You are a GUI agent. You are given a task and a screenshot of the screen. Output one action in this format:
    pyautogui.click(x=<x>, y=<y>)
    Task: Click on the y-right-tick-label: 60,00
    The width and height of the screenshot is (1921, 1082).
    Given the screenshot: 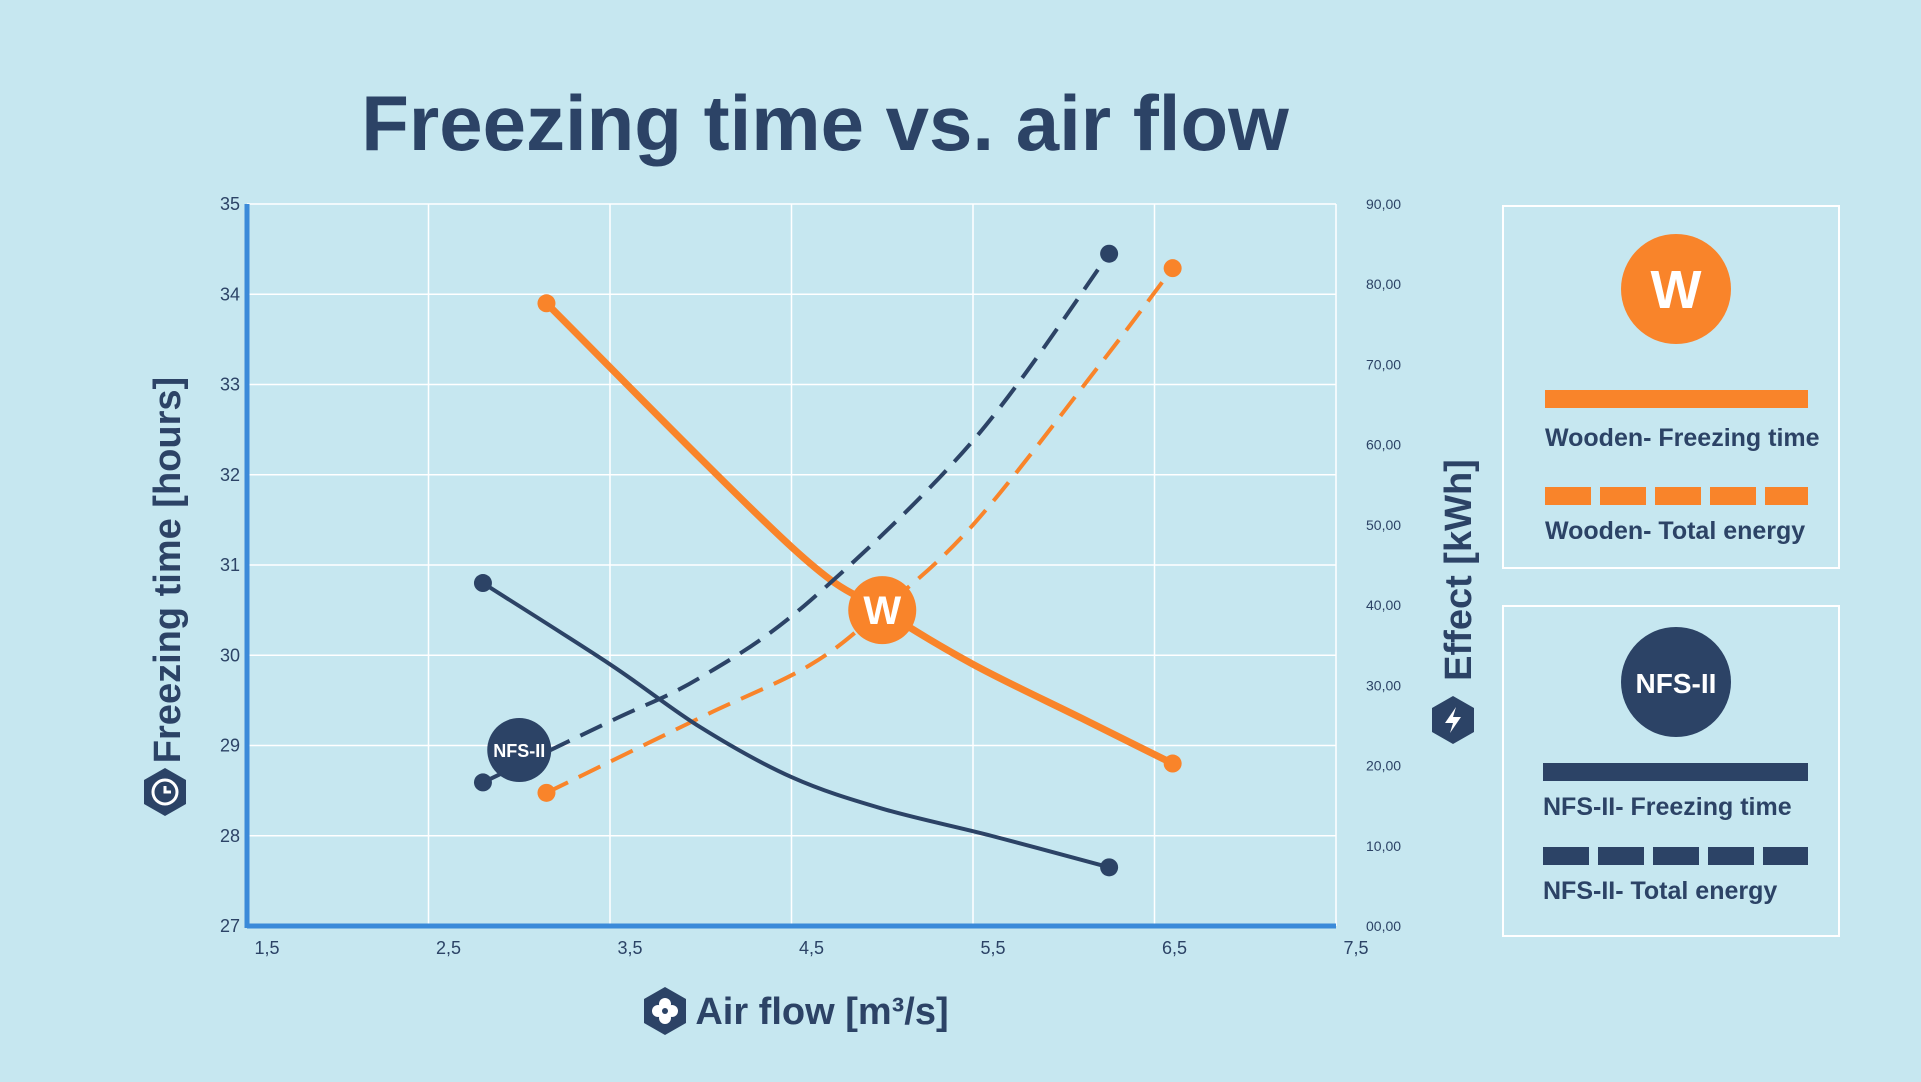 What is the action you would take?
    pyautogui.click(x=1383, y=445)
    